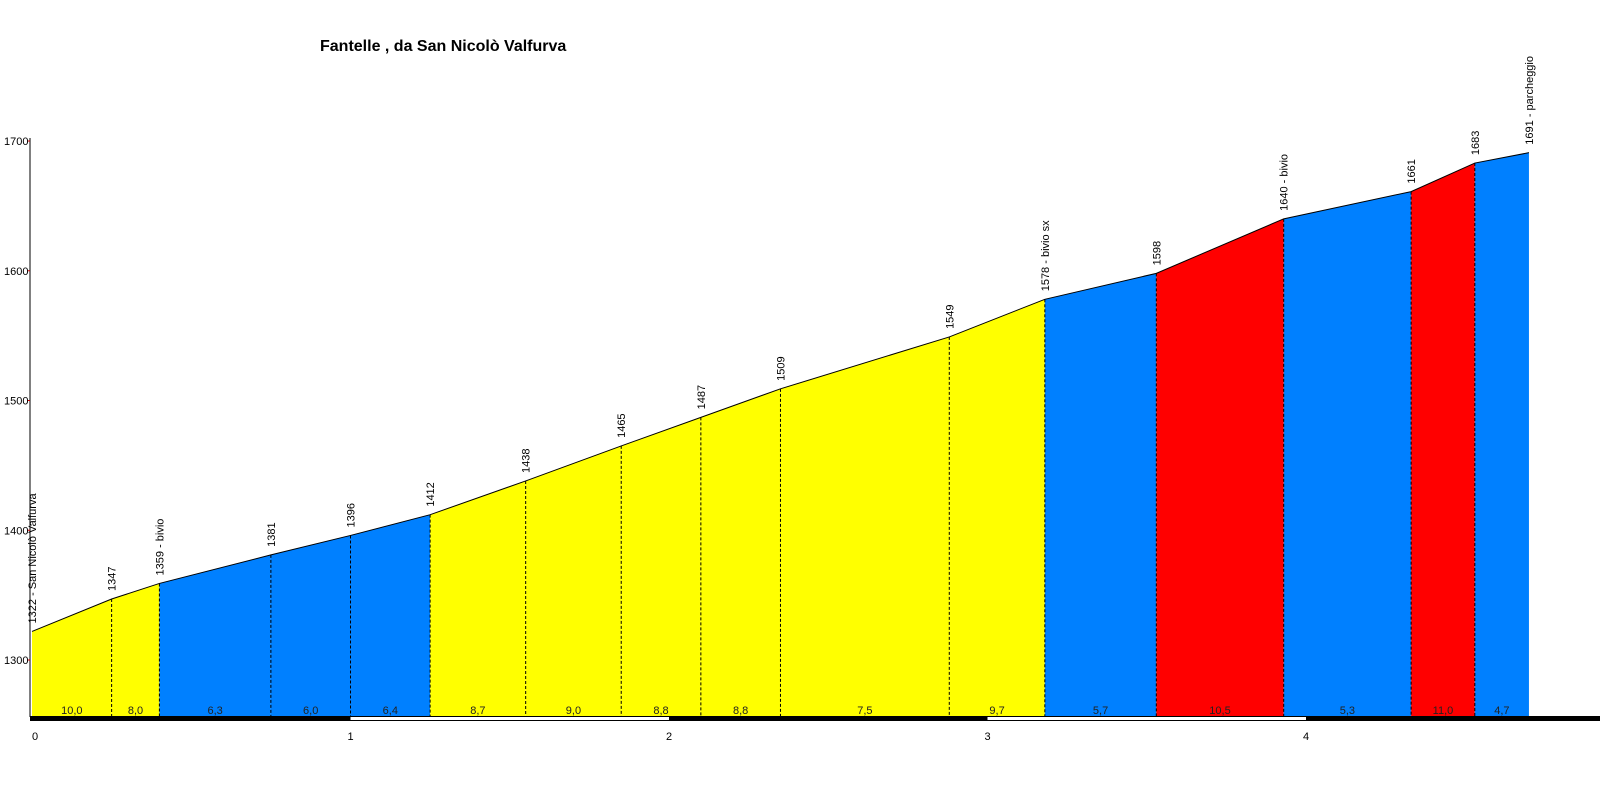  Describe the element at coordinates (113, 579) in the screenshot. I see `elevation-label: 1347` at that location.